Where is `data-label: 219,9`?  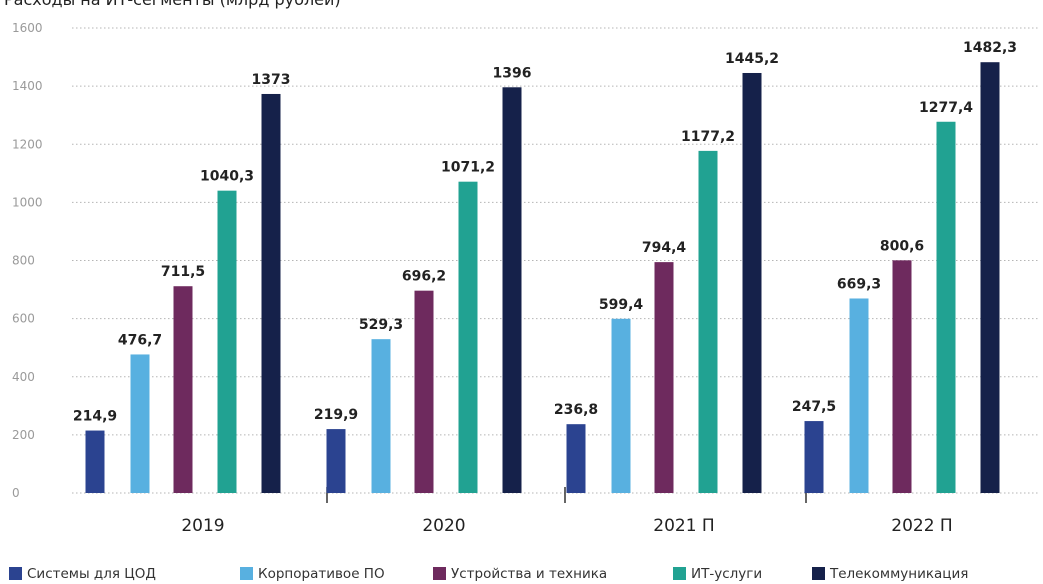
data-label: 219,9 is located at coordinates (336, 415).